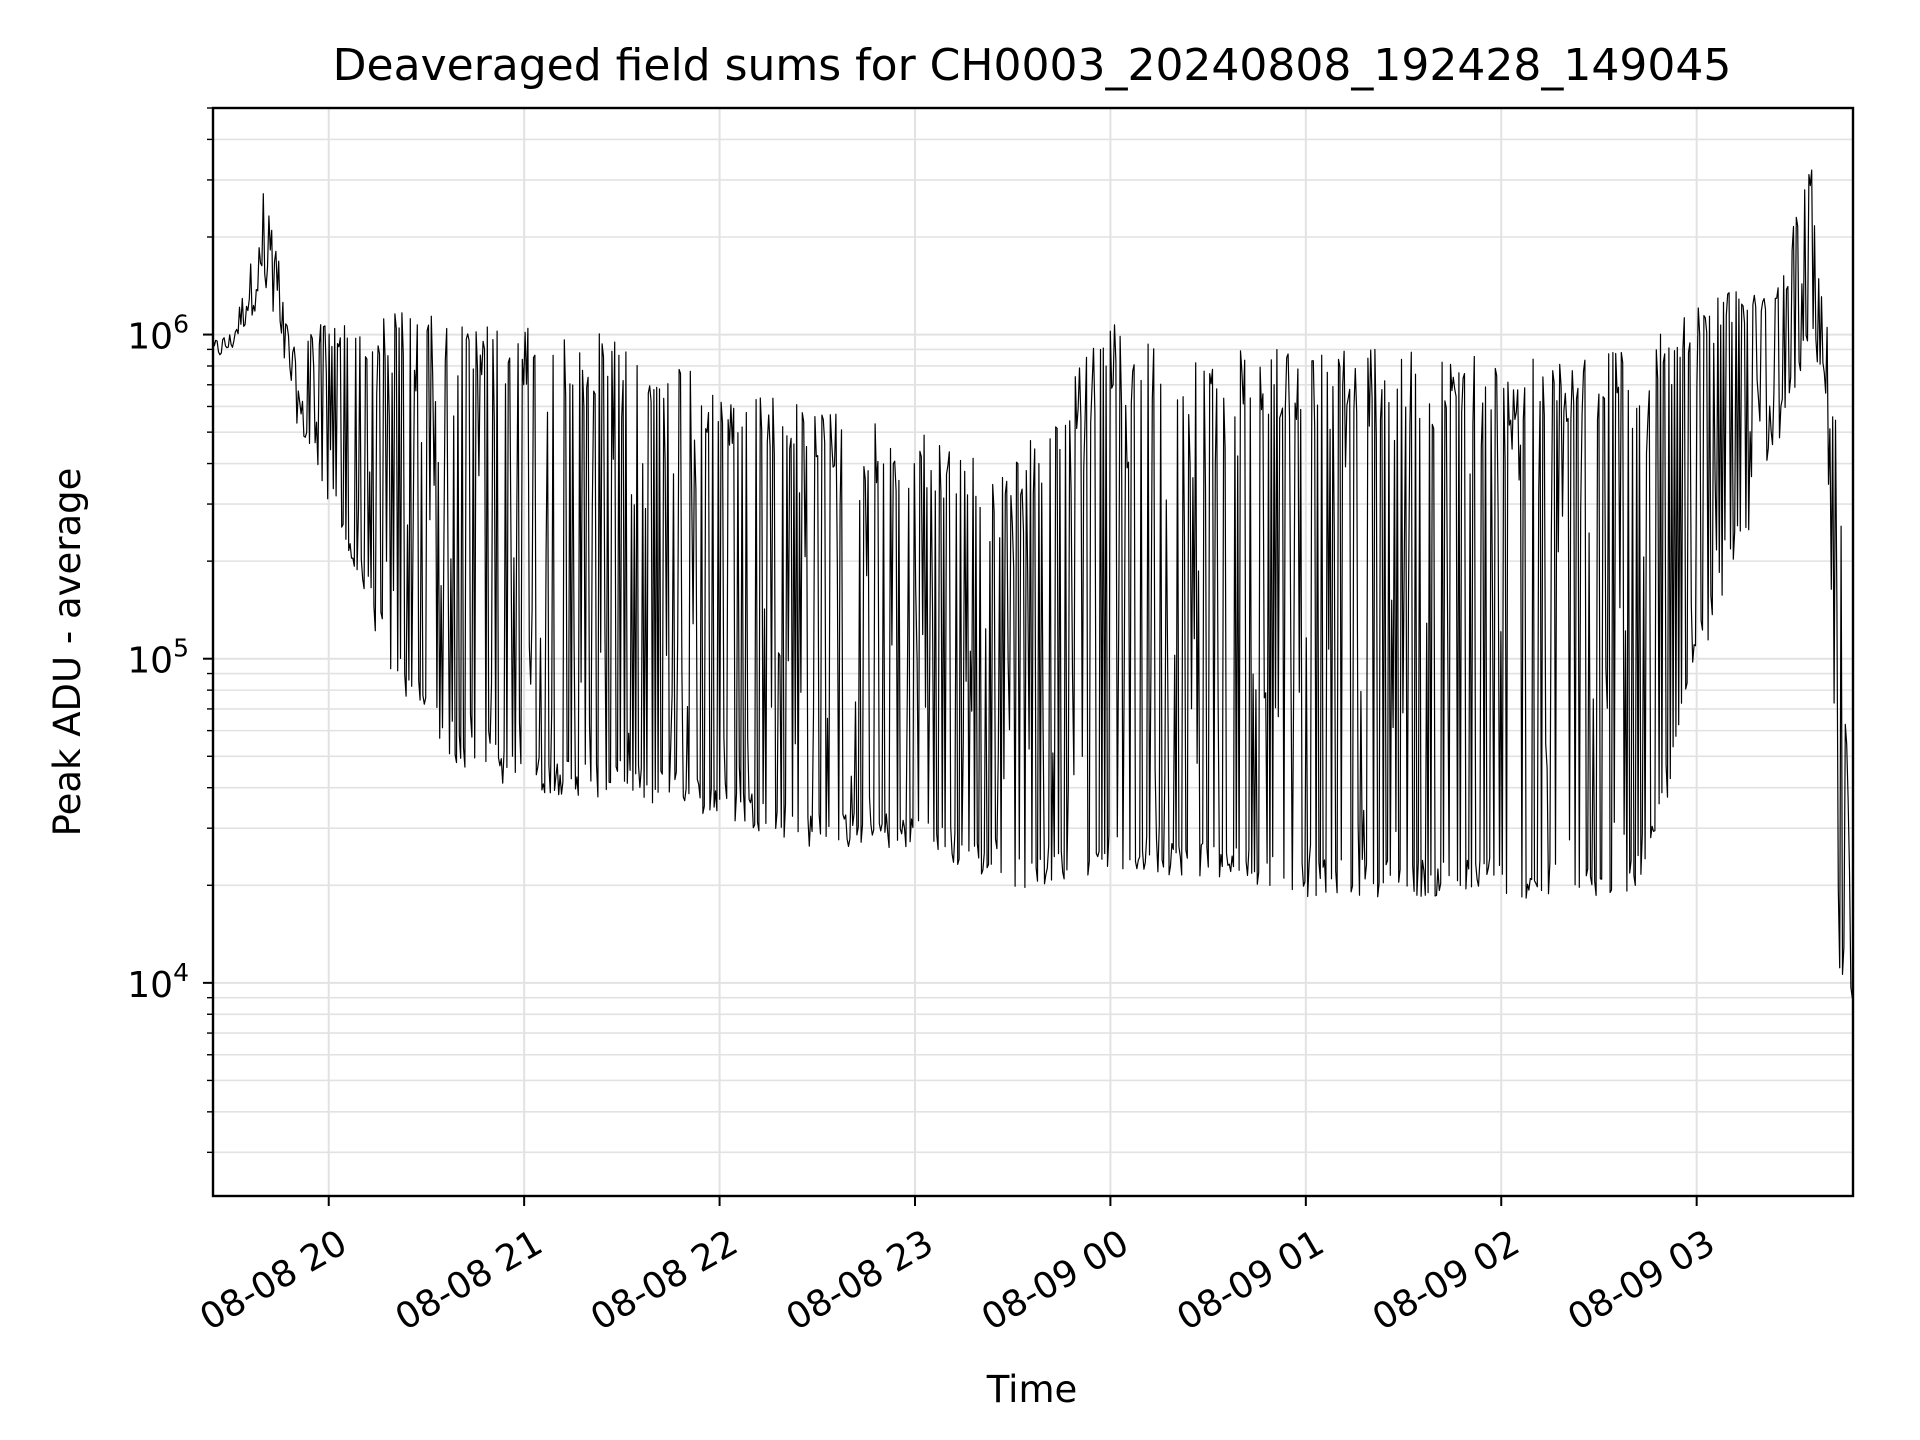 The image size is (1920, 1440). What do you see at coordinates (1032, 1389) in the screenshot?
I see `x-axis-label: Time` at bounding box center [1032, 1389].